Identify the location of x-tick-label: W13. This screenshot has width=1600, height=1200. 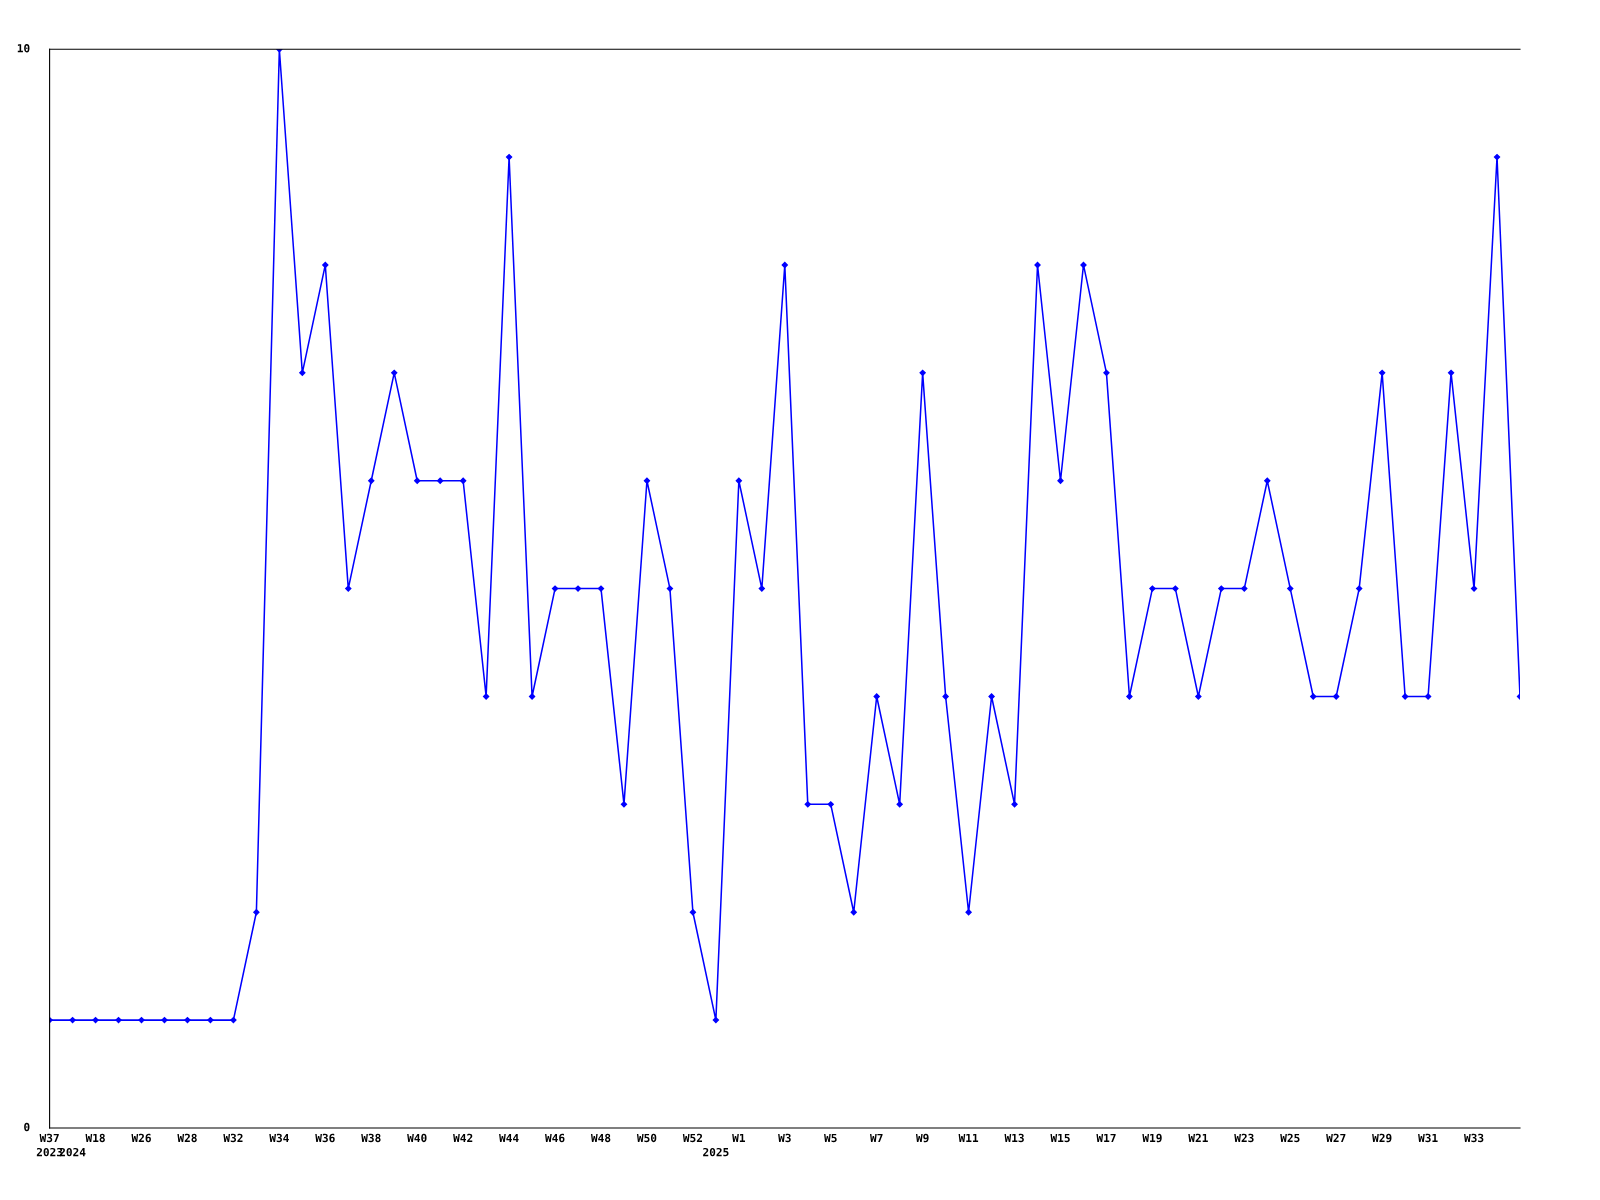
(1014, 1138).